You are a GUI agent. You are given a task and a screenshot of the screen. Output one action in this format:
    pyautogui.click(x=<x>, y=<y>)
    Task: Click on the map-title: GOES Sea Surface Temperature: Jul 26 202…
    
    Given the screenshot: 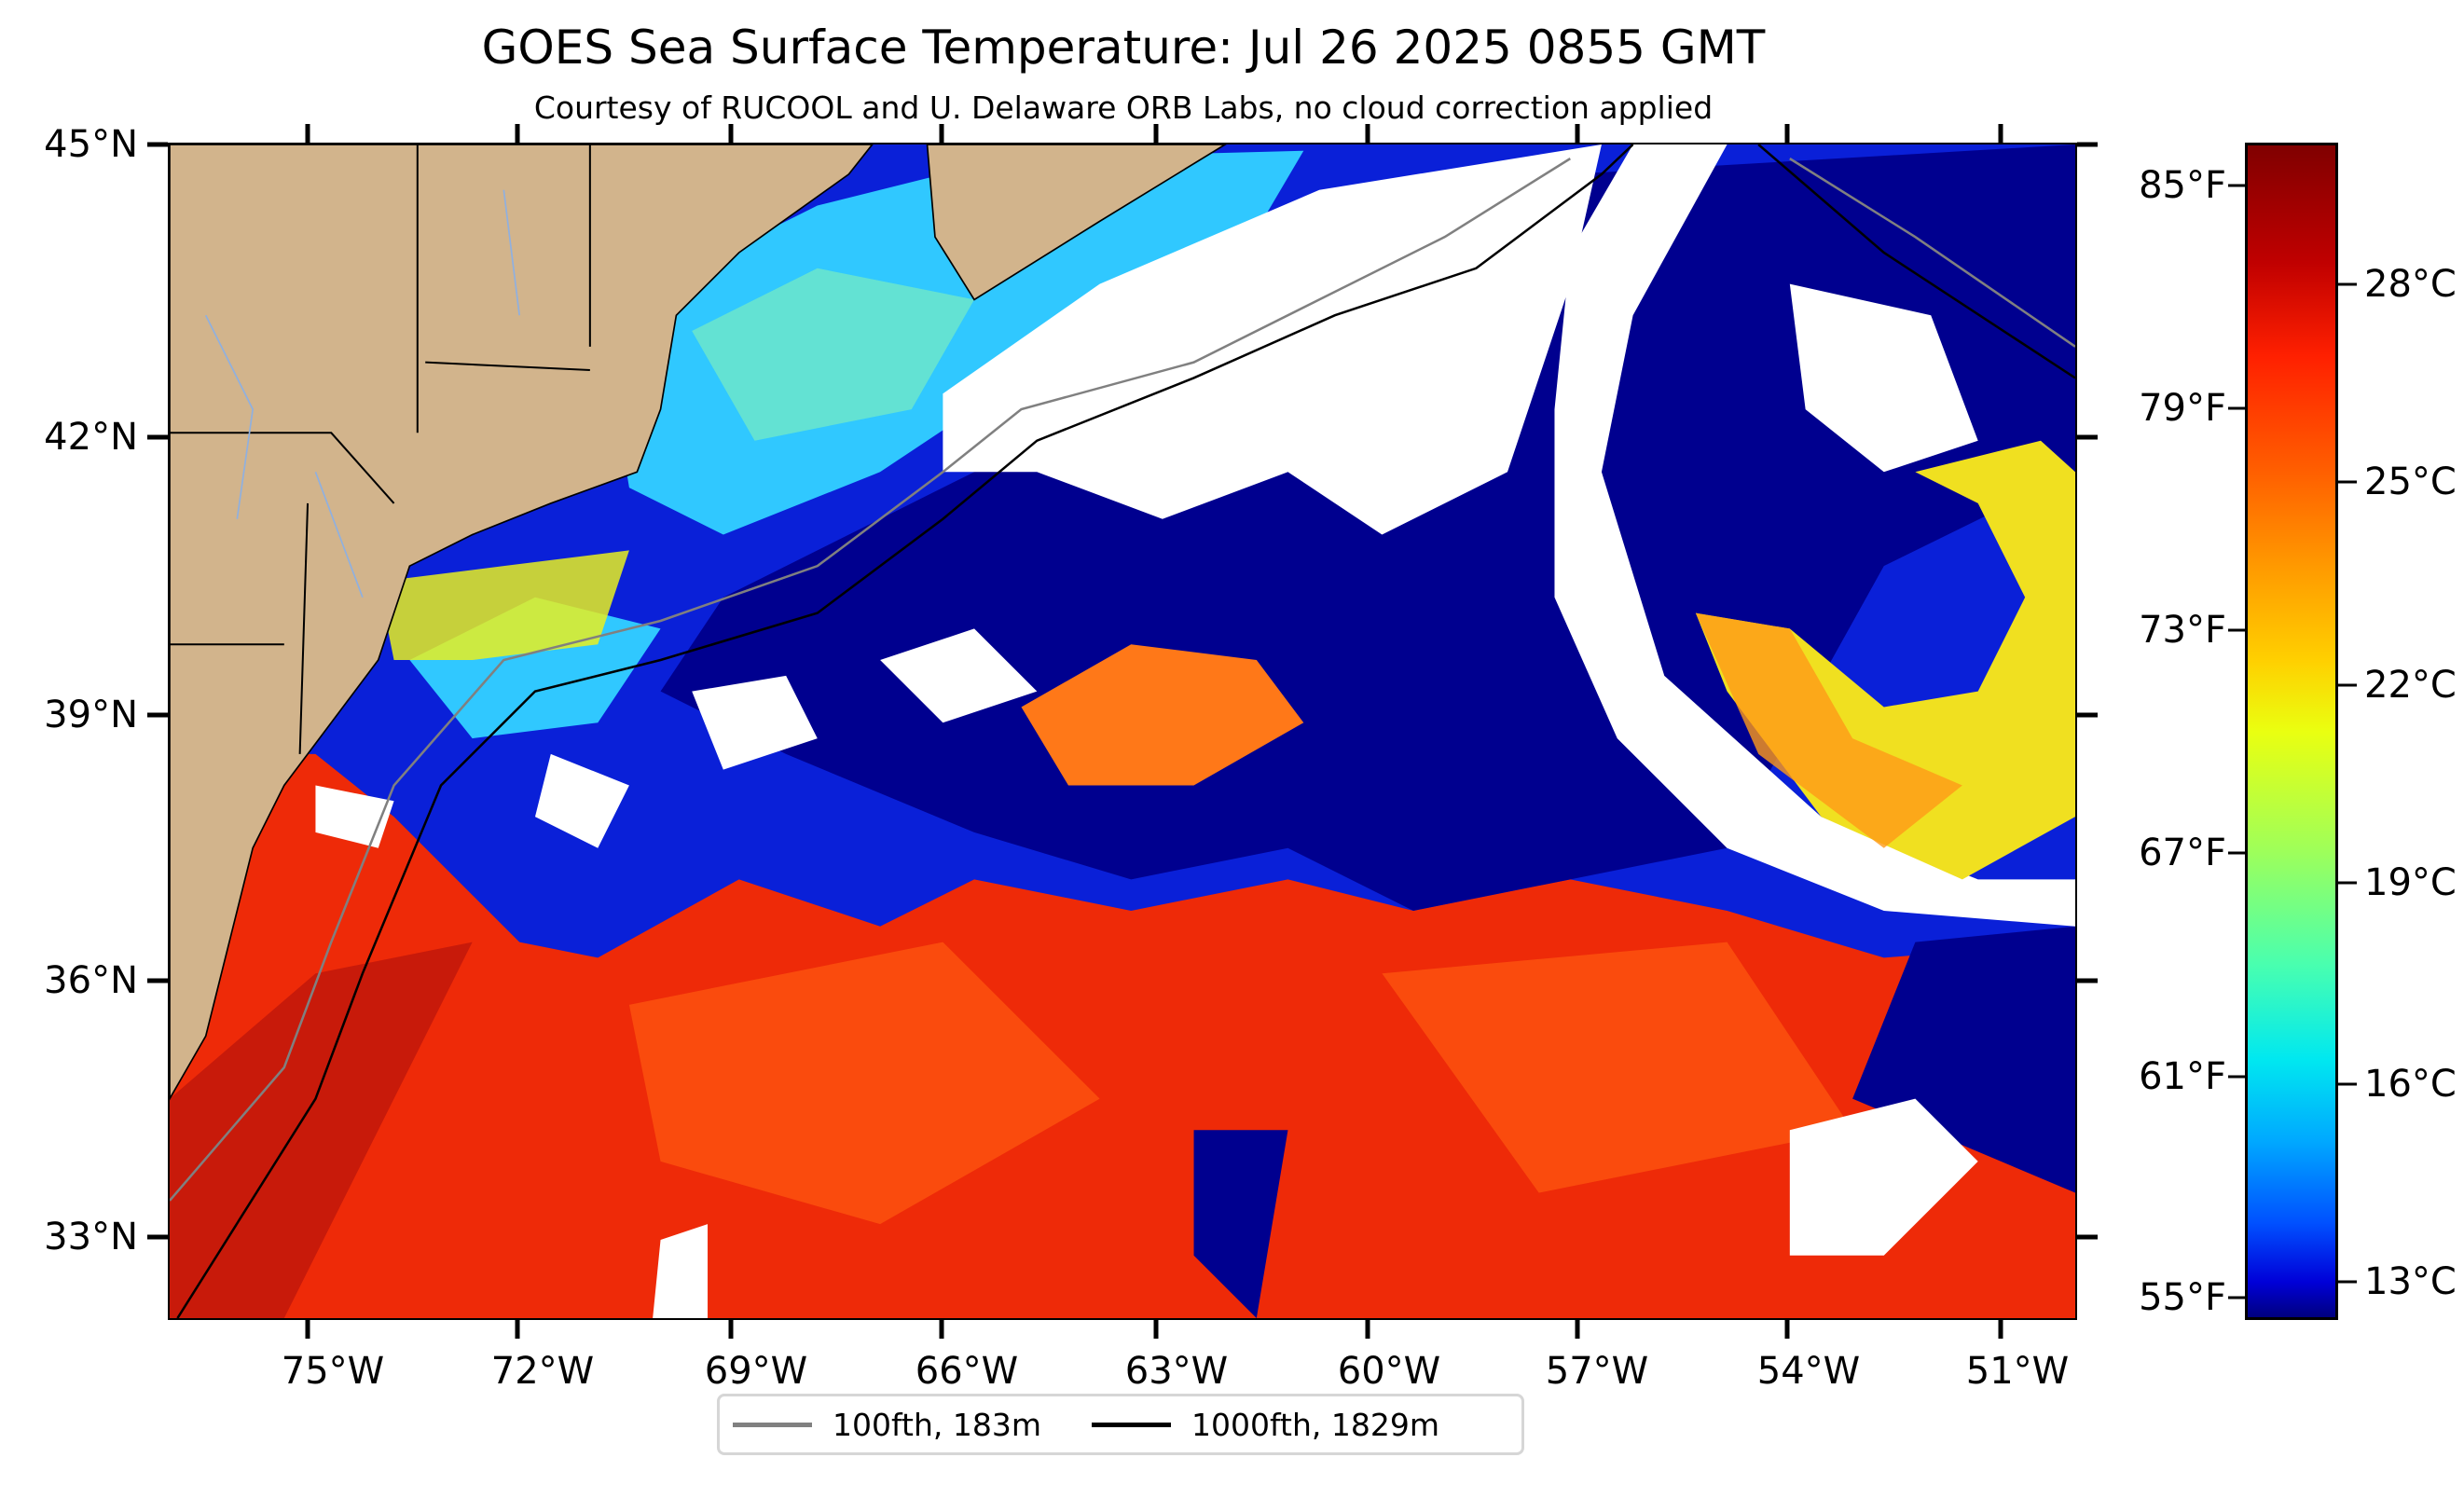 What is the action you would take?
    pyautogui.click(x=1123, y=48)
    